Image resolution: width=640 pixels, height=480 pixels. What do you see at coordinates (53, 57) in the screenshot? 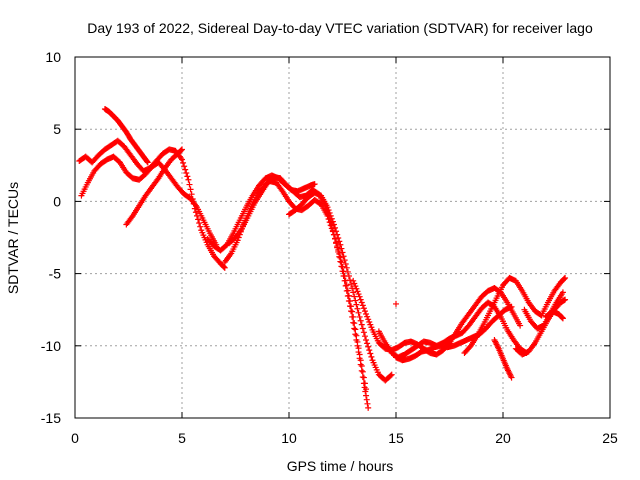
I see `y-tick-label: 10` at bounding box center [53, 57].